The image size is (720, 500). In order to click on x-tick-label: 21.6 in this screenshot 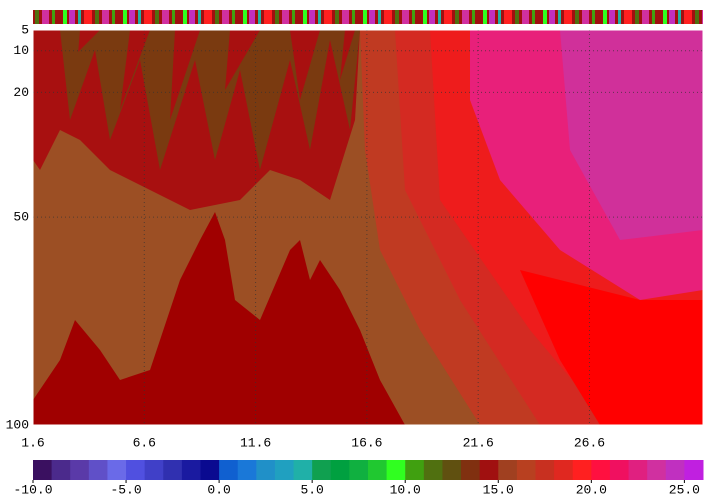, I will do `click(478, 442)`.